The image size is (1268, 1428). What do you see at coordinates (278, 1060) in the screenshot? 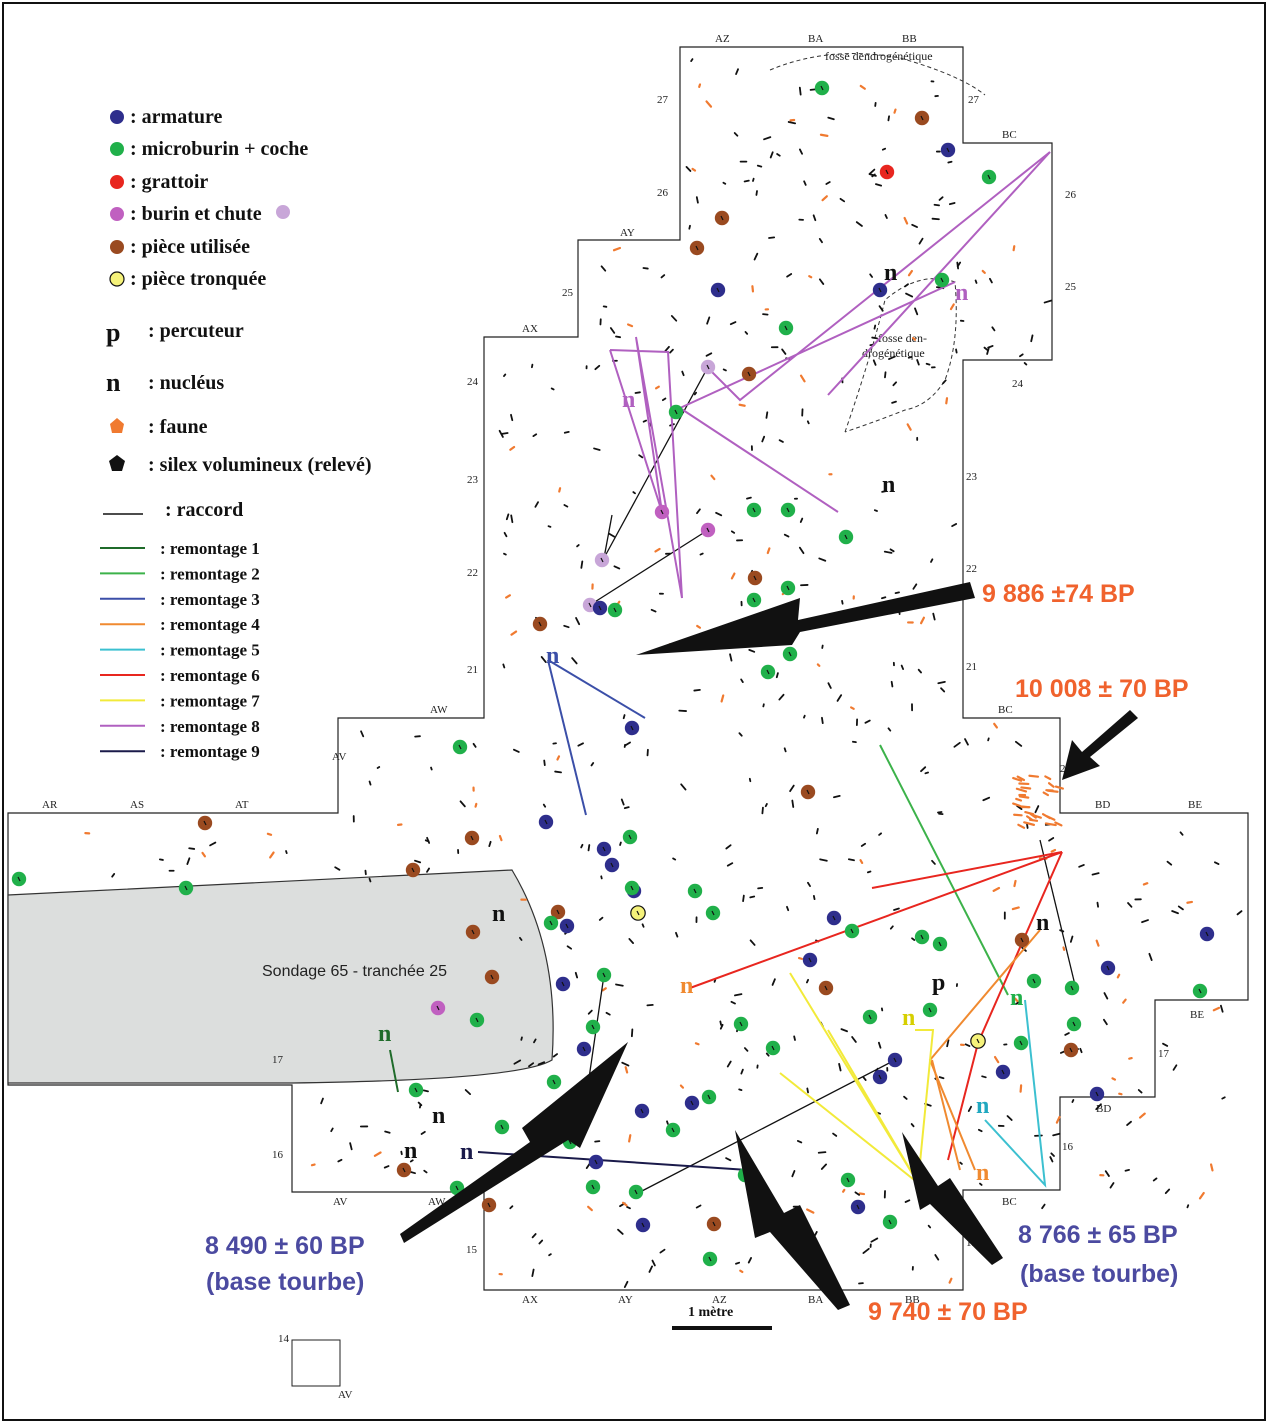
I see `row-label: 17` at bounding box center [278, 1060].